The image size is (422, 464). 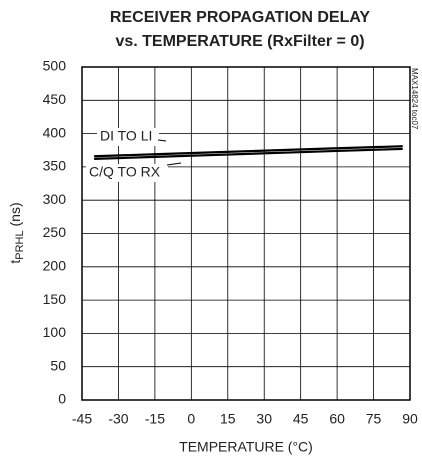 I want to click on x-tick-label: 75, so click(x=374, y=419).